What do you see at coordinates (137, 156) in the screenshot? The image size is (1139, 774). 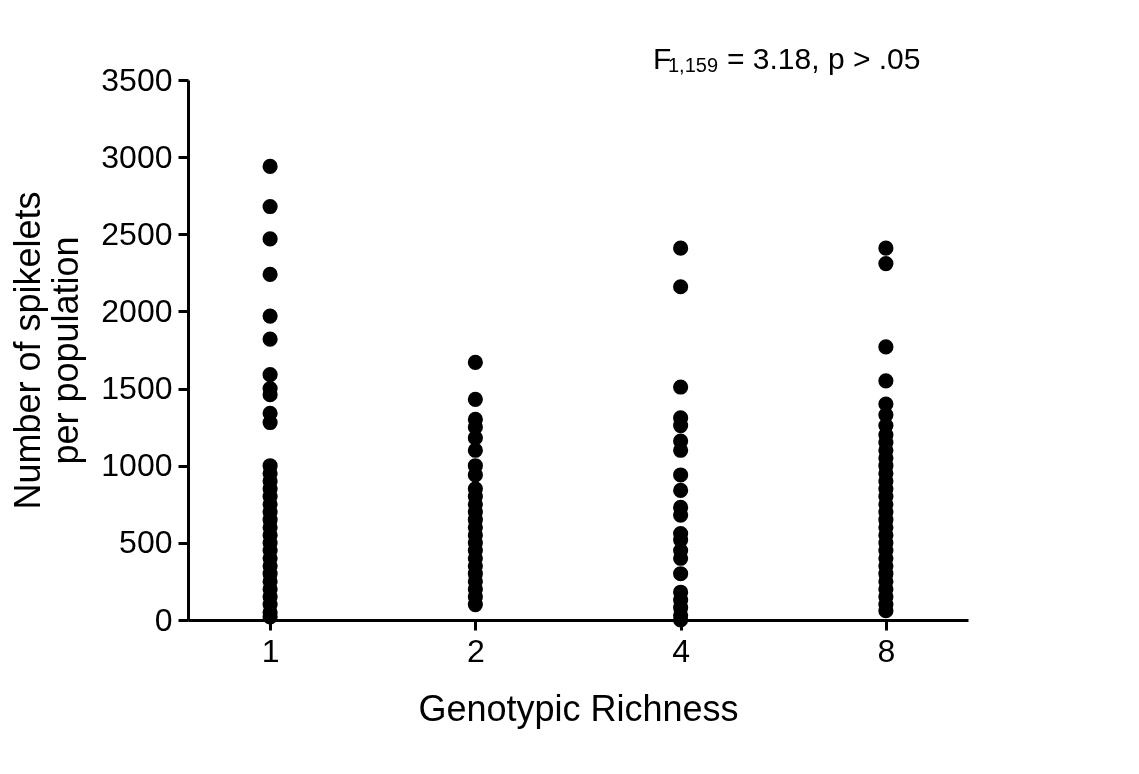 I see `y-tick-label: 3000` at bounding box center [137, 156].